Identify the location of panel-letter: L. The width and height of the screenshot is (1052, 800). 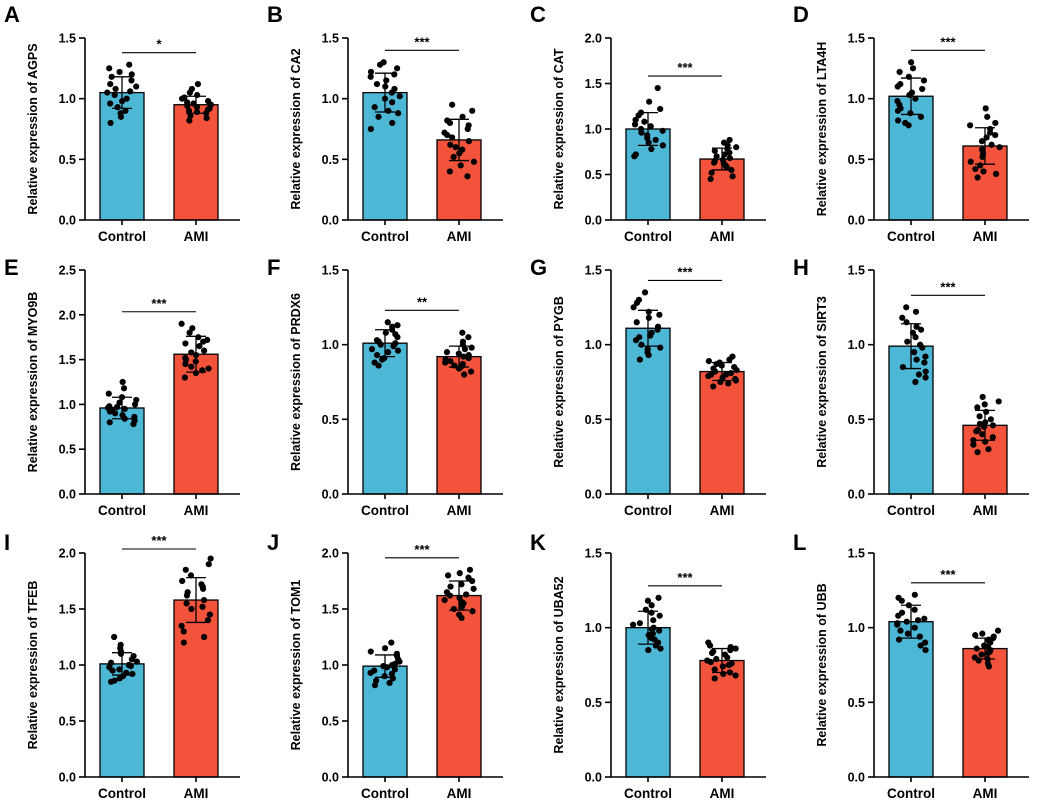
(799, 542).